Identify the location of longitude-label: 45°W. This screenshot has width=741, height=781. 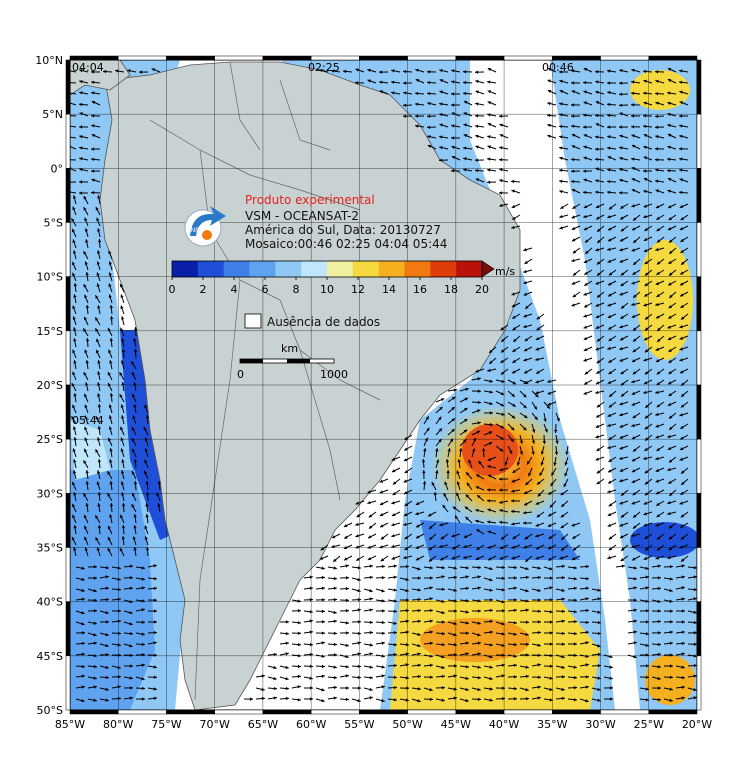
(456, 724).